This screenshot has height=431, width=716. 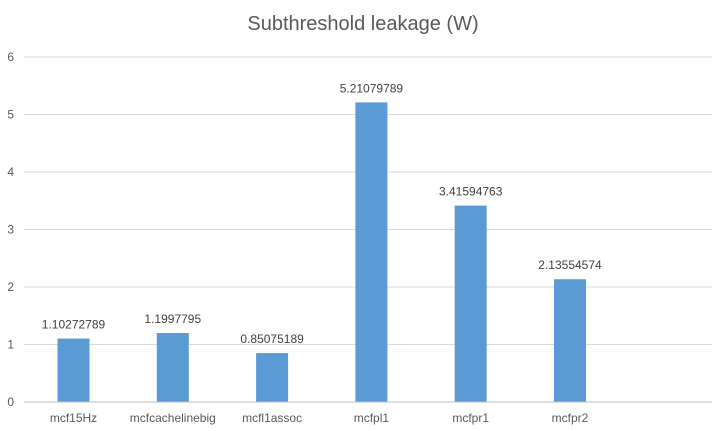 What do you see at coordinates (172, 319) in the screenshot?
I see `data-label-mcfcachelinebig: 1.1997795` at bounding box center [172, 319].